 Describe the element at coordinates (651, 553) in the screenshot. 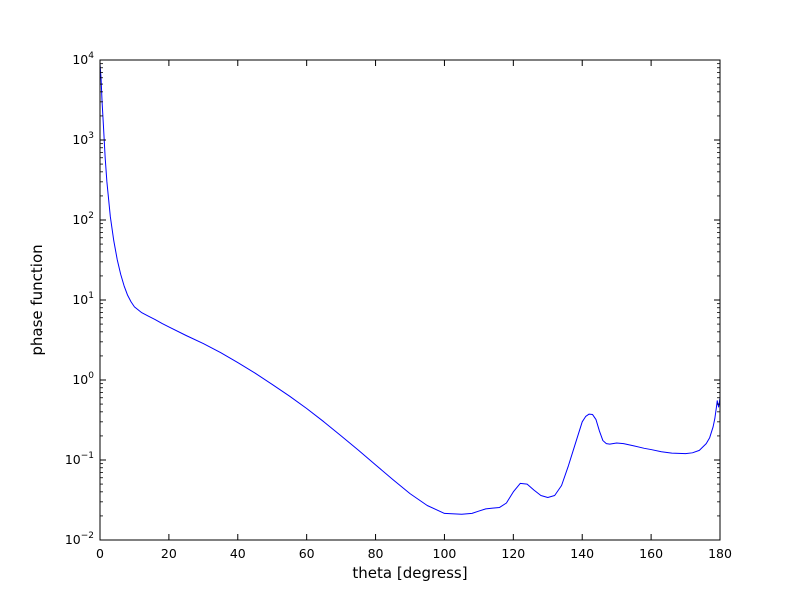

I see `x-tick-label: 160` at that location.